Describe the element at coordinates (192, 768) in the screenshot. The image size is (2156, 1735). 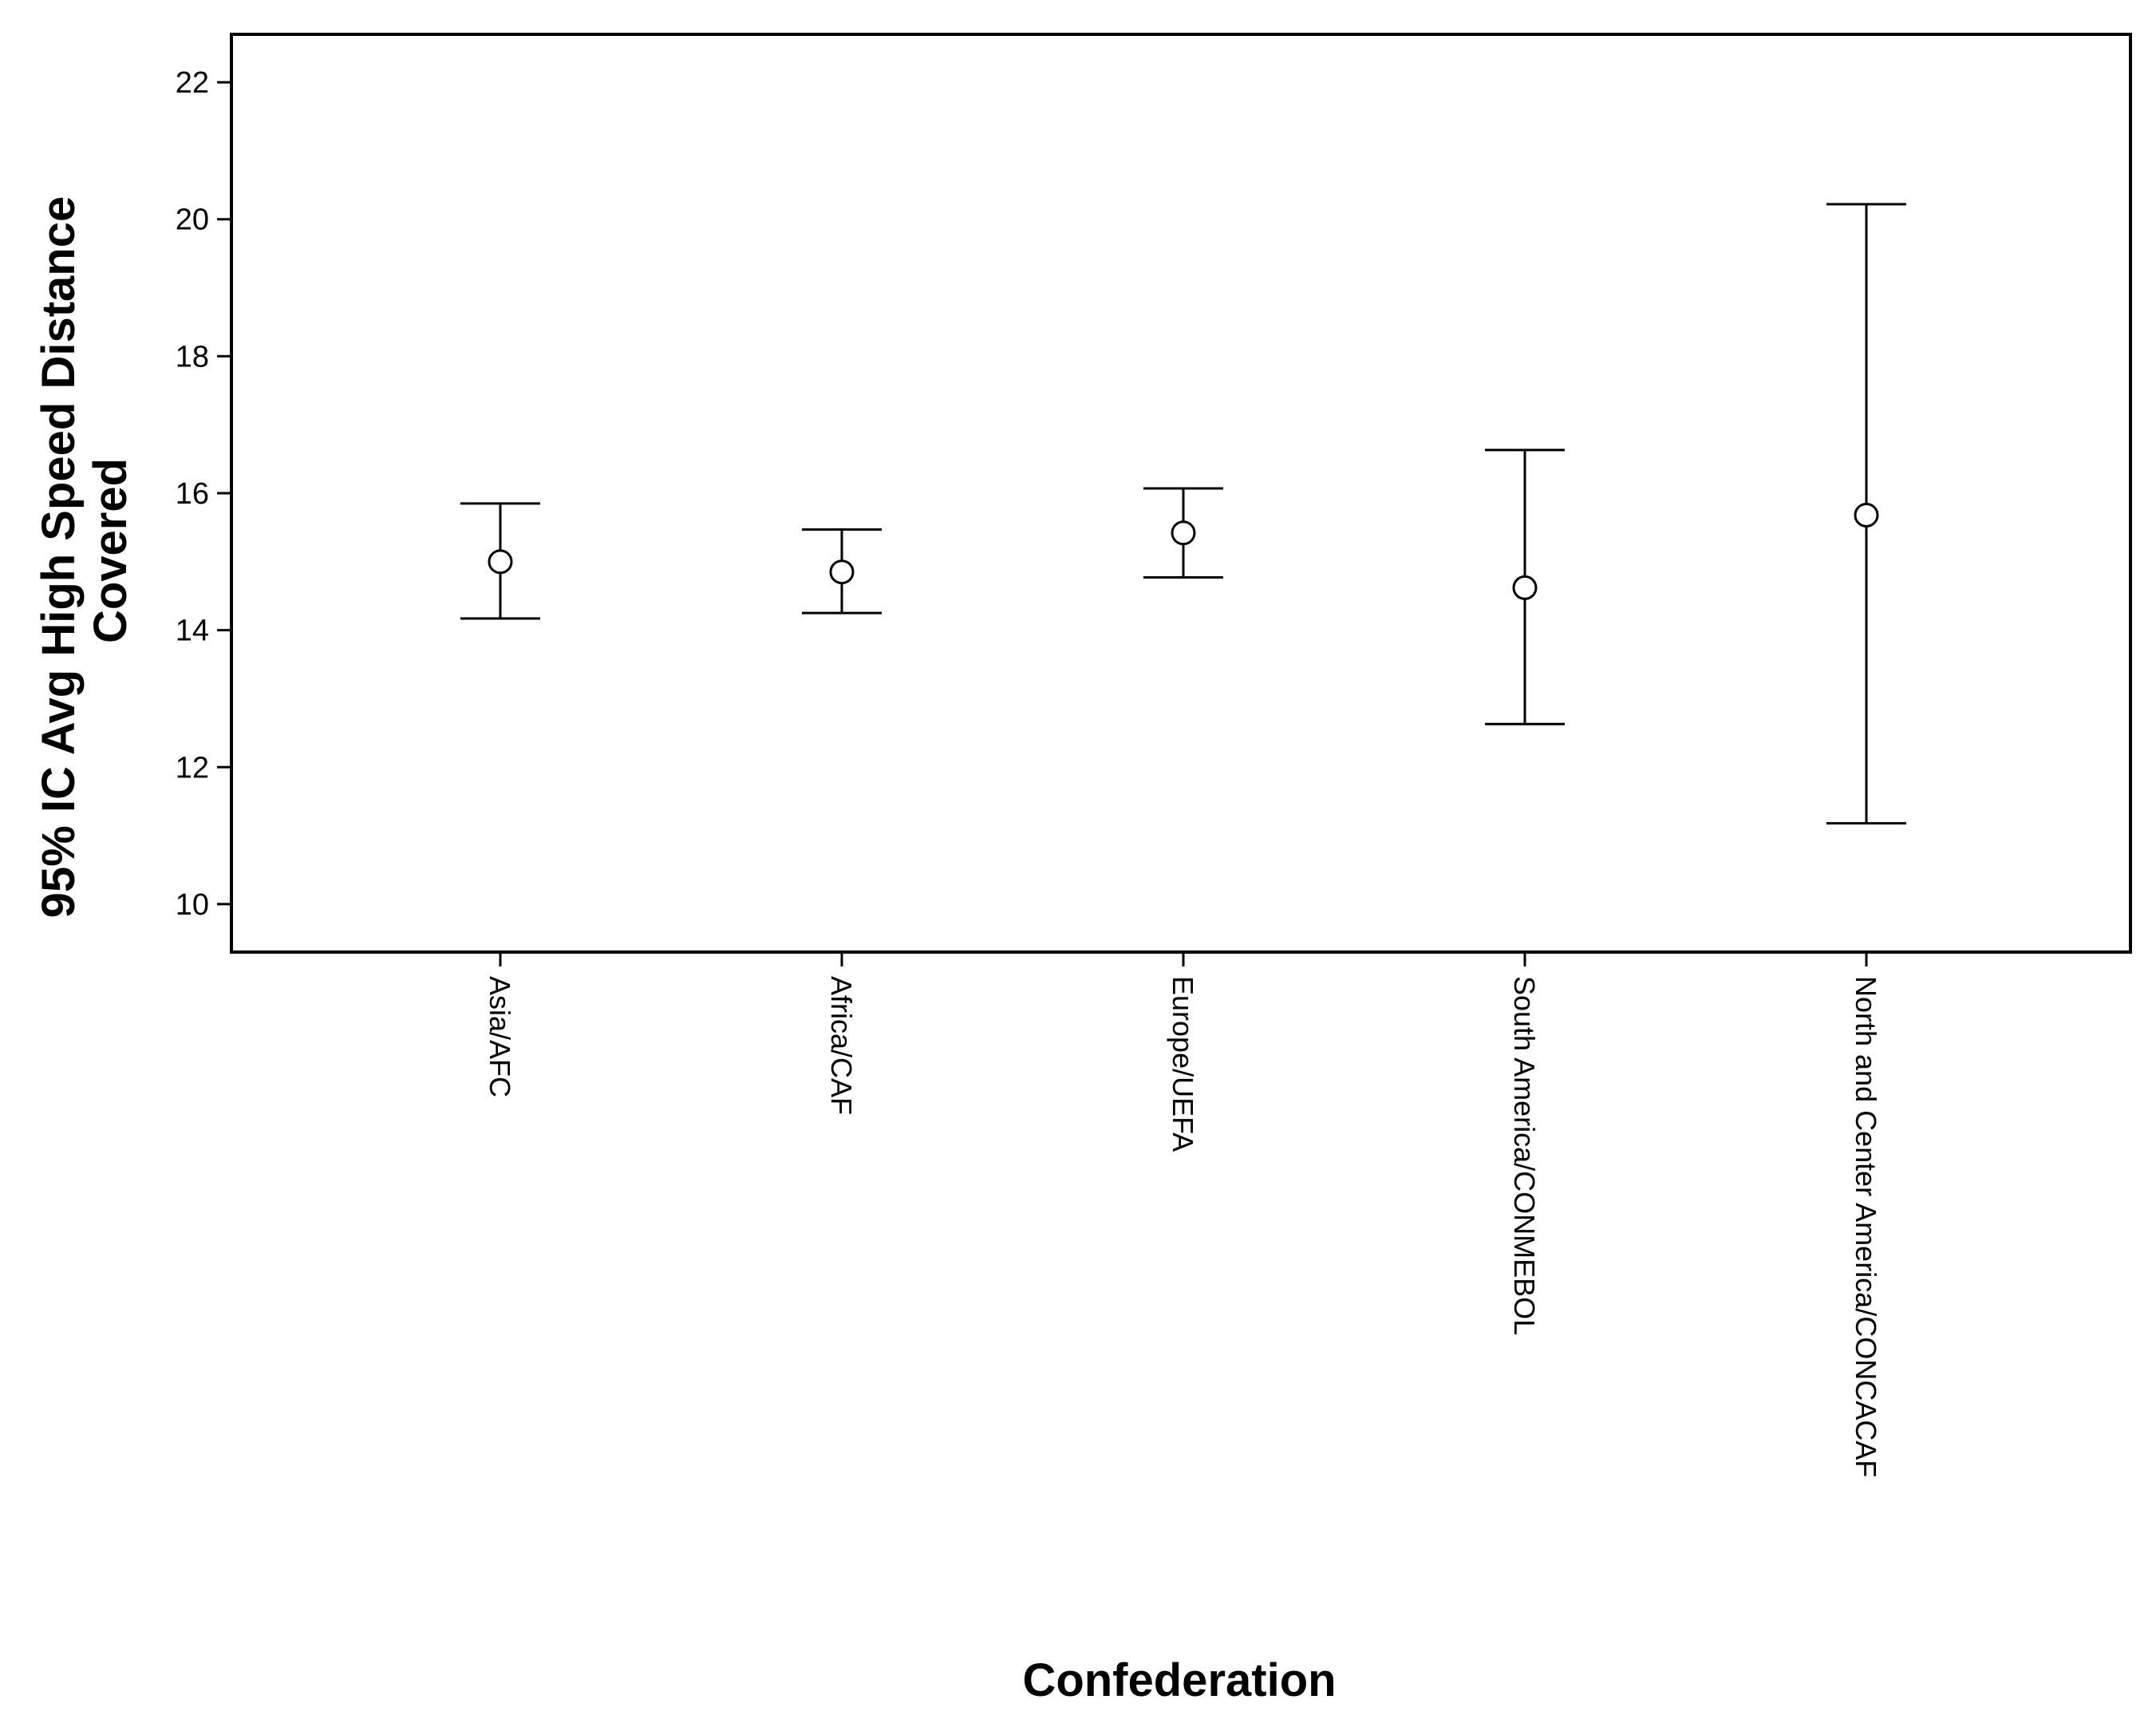
I see `y-tick-label: 12` at that location.